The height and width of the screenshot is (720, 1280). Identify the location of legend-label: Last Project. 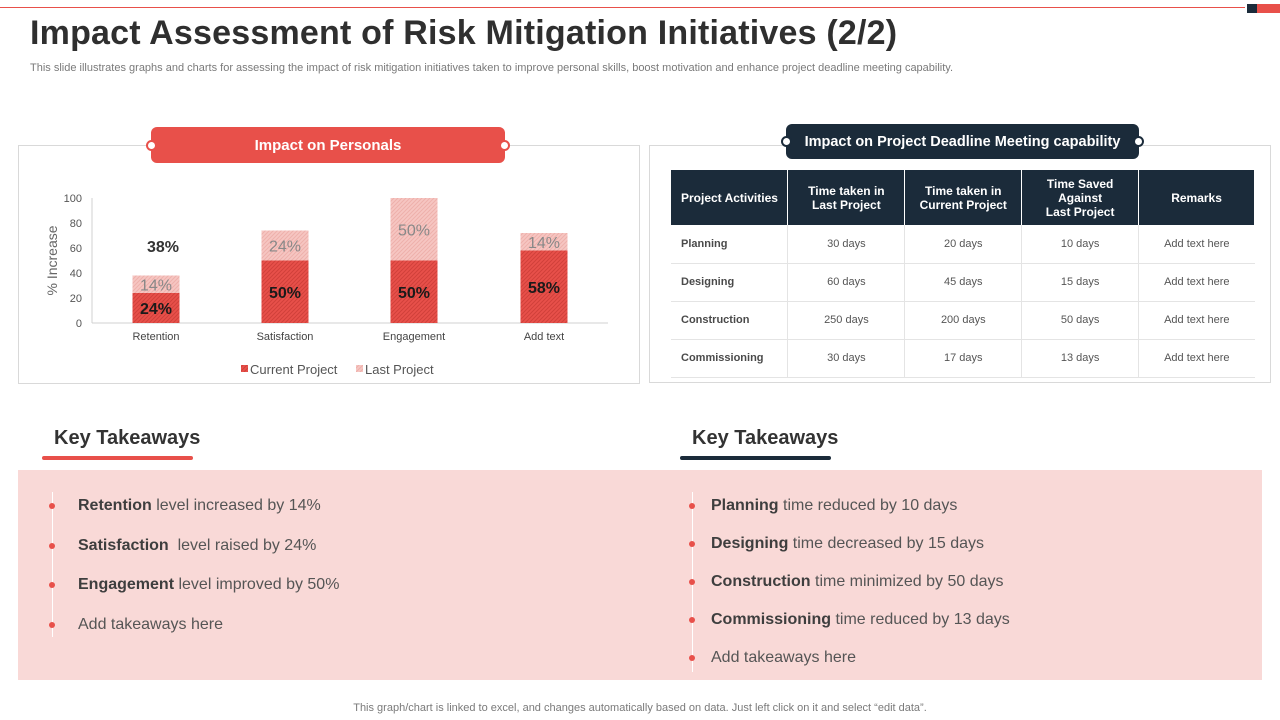
(399, 369).